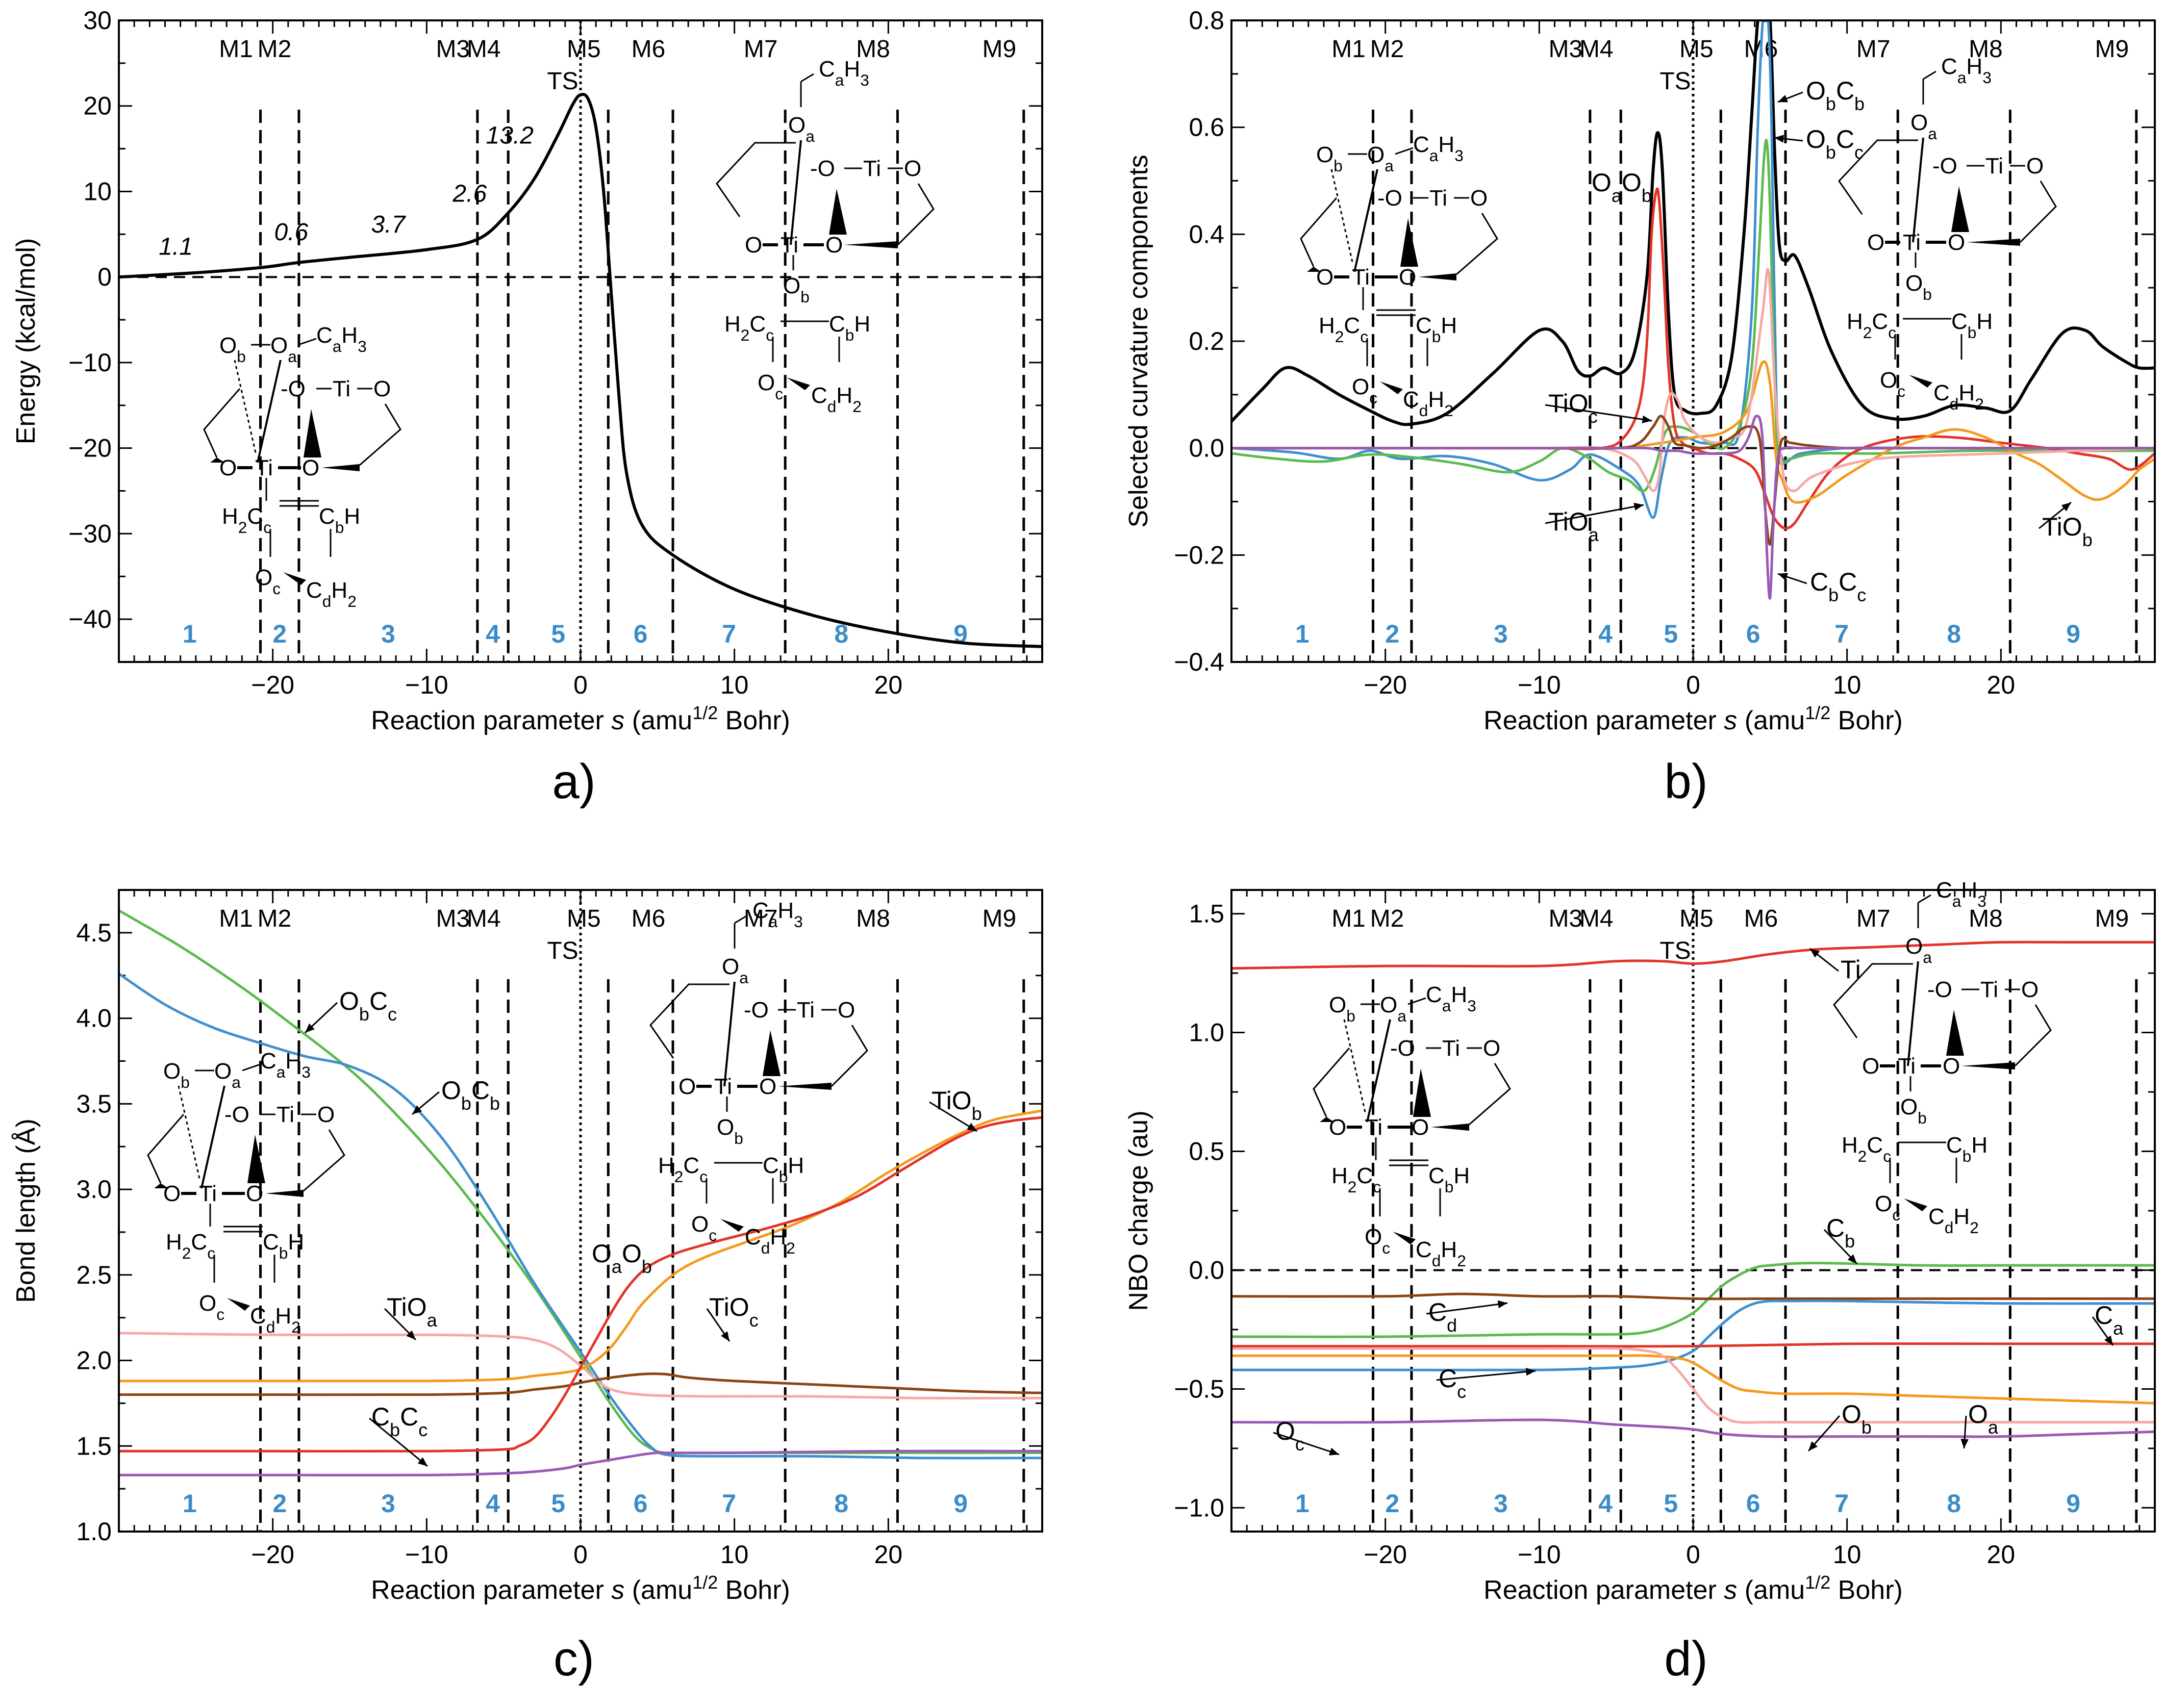  What do you see at coordinates (1693, 685) in the screenshot?
I see `x-tick-label: 0` at bounding box center [1693, 685].